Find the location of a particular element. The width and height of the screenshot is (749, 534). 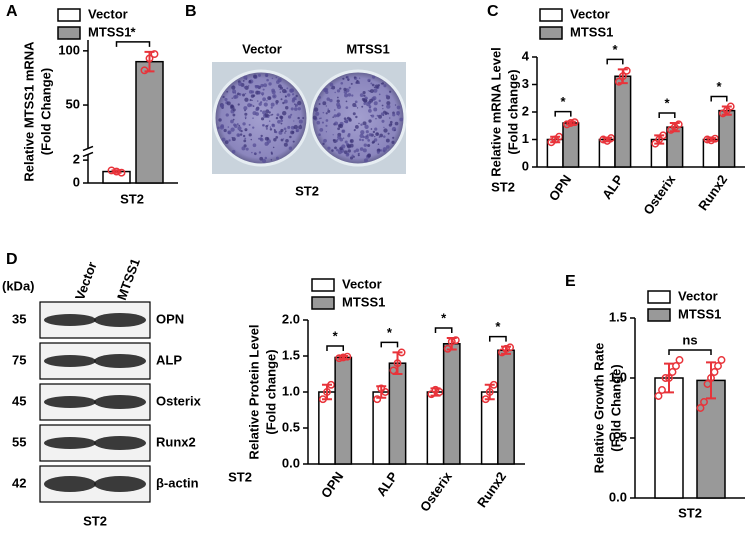

photo-column-label: MTSS1 is located at coordinates (367, 48).